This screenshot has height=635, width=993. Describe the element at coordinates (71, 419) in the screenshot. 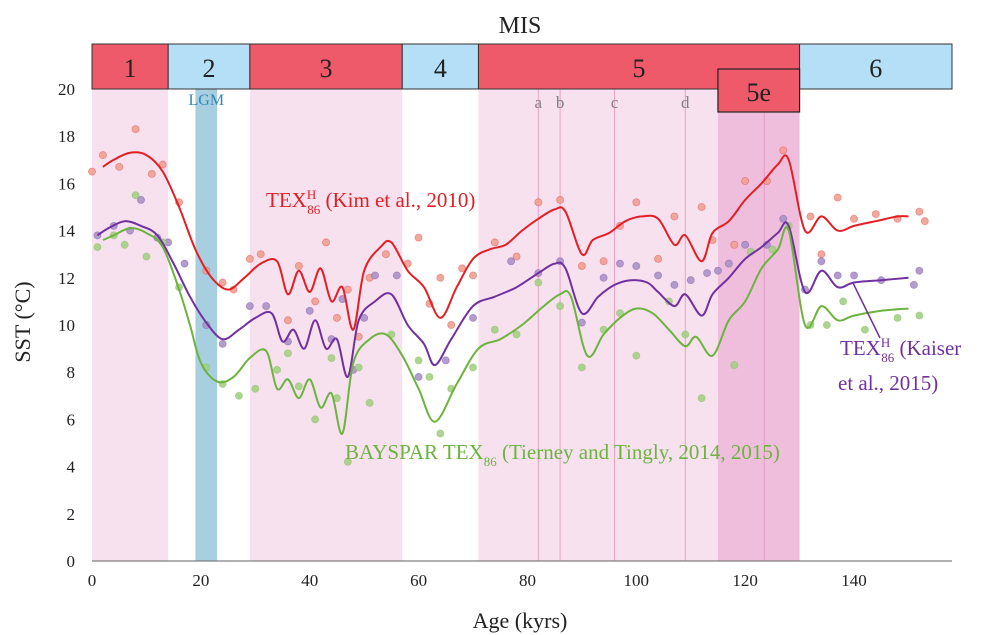

I see `y-tick-label: 6` at that location.